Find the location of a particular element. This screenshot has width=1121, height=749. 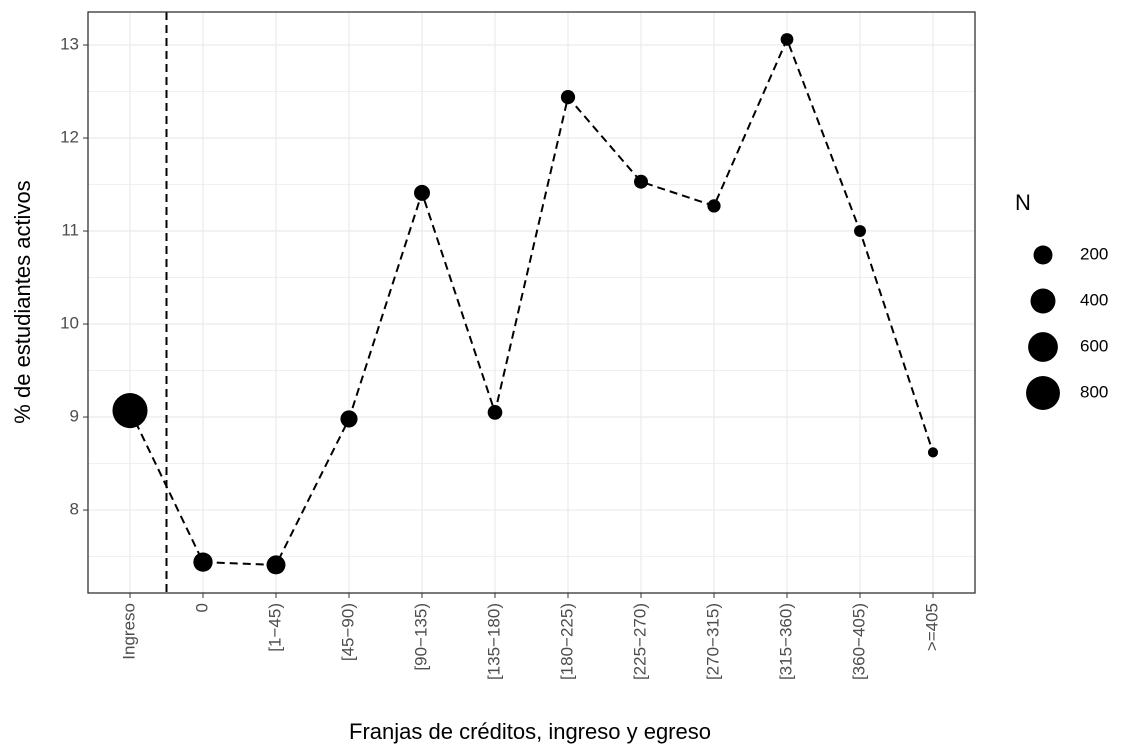

x-tick-label: [45−90) is located at coordinates (347, 632).